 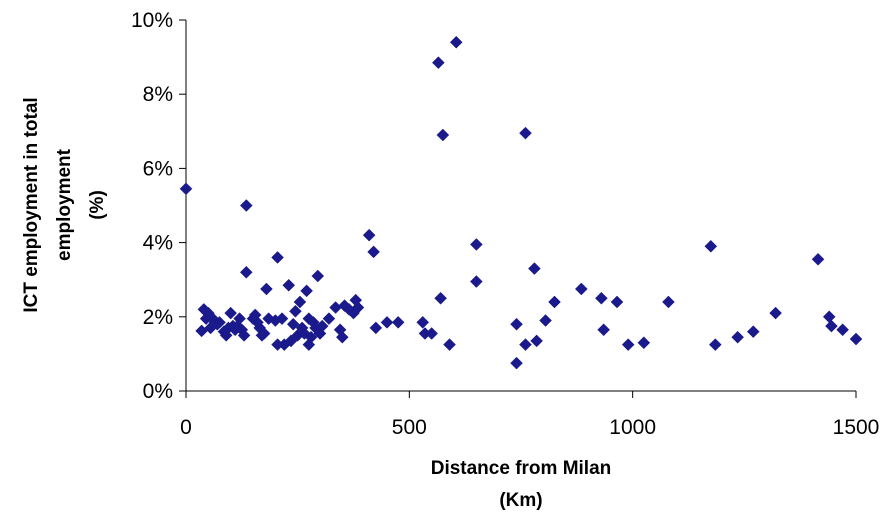 I want to click on x-ticks: 0 500 1000 1500, so click(x=529, y=415).